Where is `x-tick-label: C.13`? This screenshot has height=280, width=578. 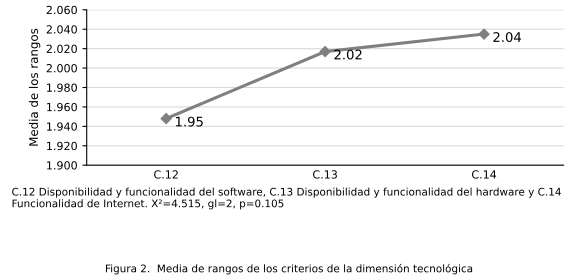
x-tick-label: C.13 is located at coordinates (325, 174).